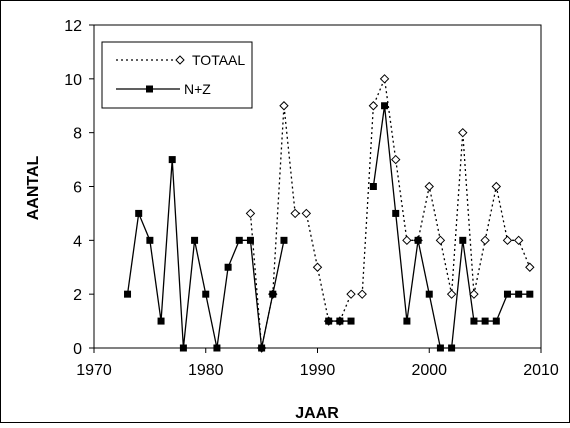 This screenshot has height=428, width=570. I want to click on y-tick-label: 2, so click(77, 295).